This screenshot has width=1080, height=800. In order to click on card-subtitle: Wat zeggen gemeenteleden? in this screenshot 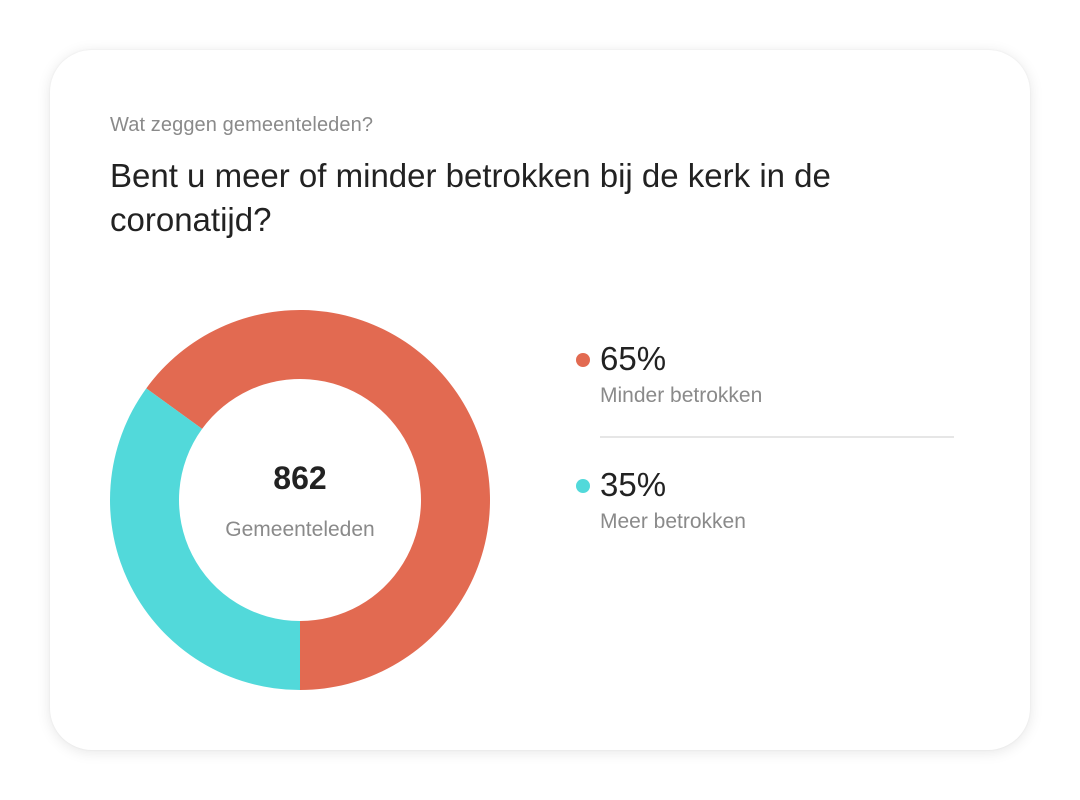, I will do `click(242, 125)`.